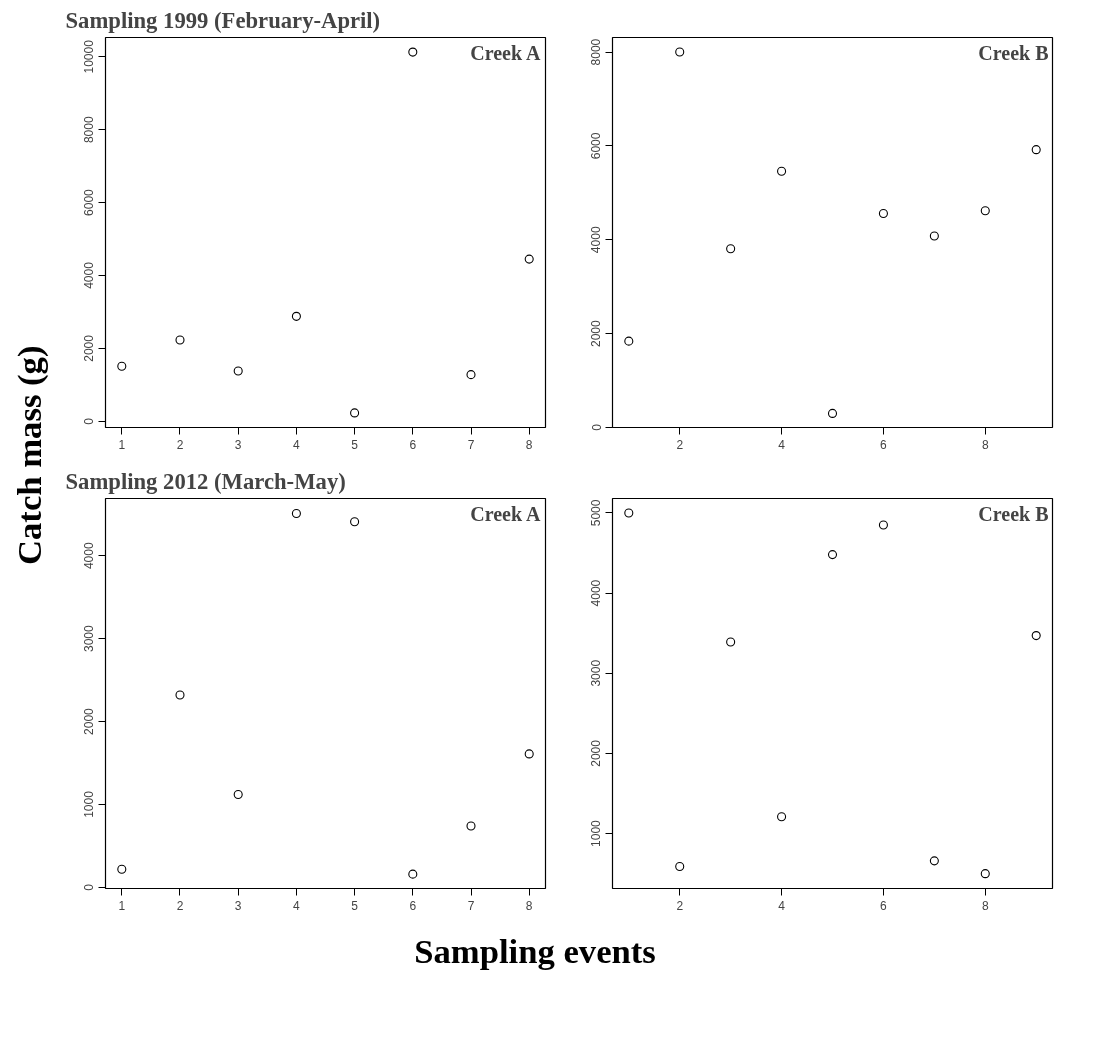 The width and height of the screenshot is (1094, 1041). Describe the element at coordinates (596, 513) in the screenshot. I see `y-tick-label: 5000` at that location.